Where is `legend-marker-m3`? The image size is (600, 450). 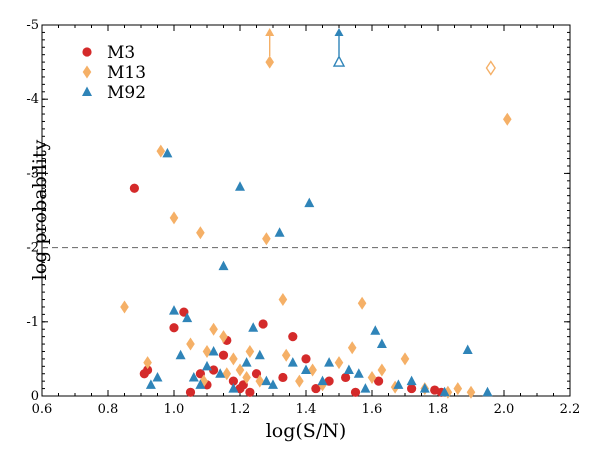
legend-marker-m3 is located at coordinates (87, 52).